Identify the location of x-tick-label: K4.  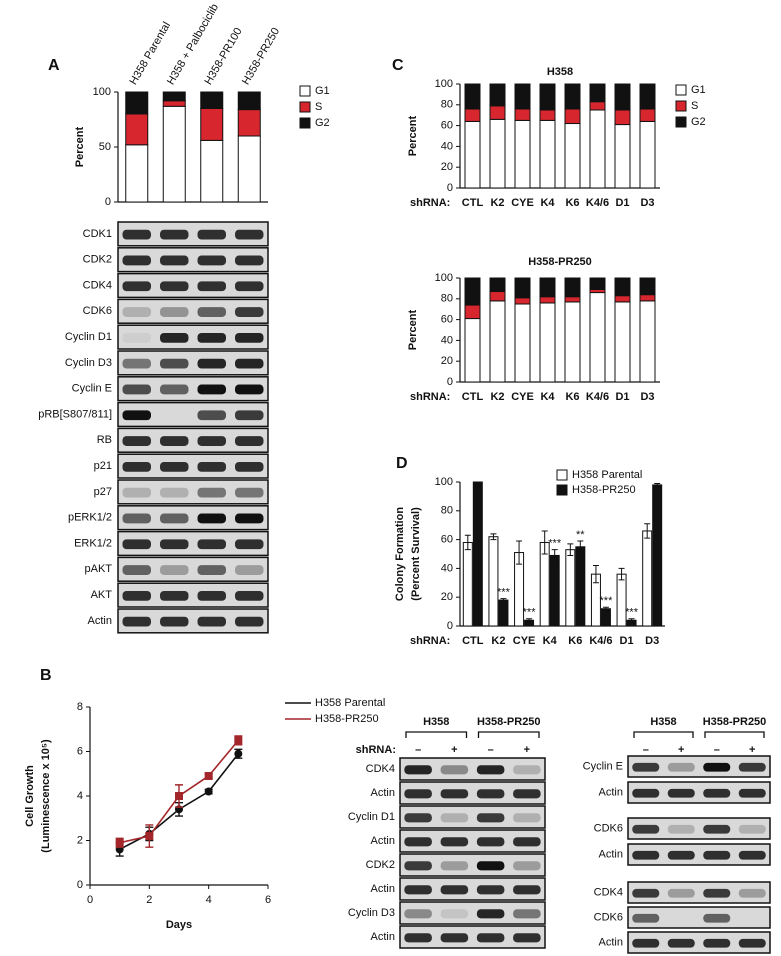
(547, 397).